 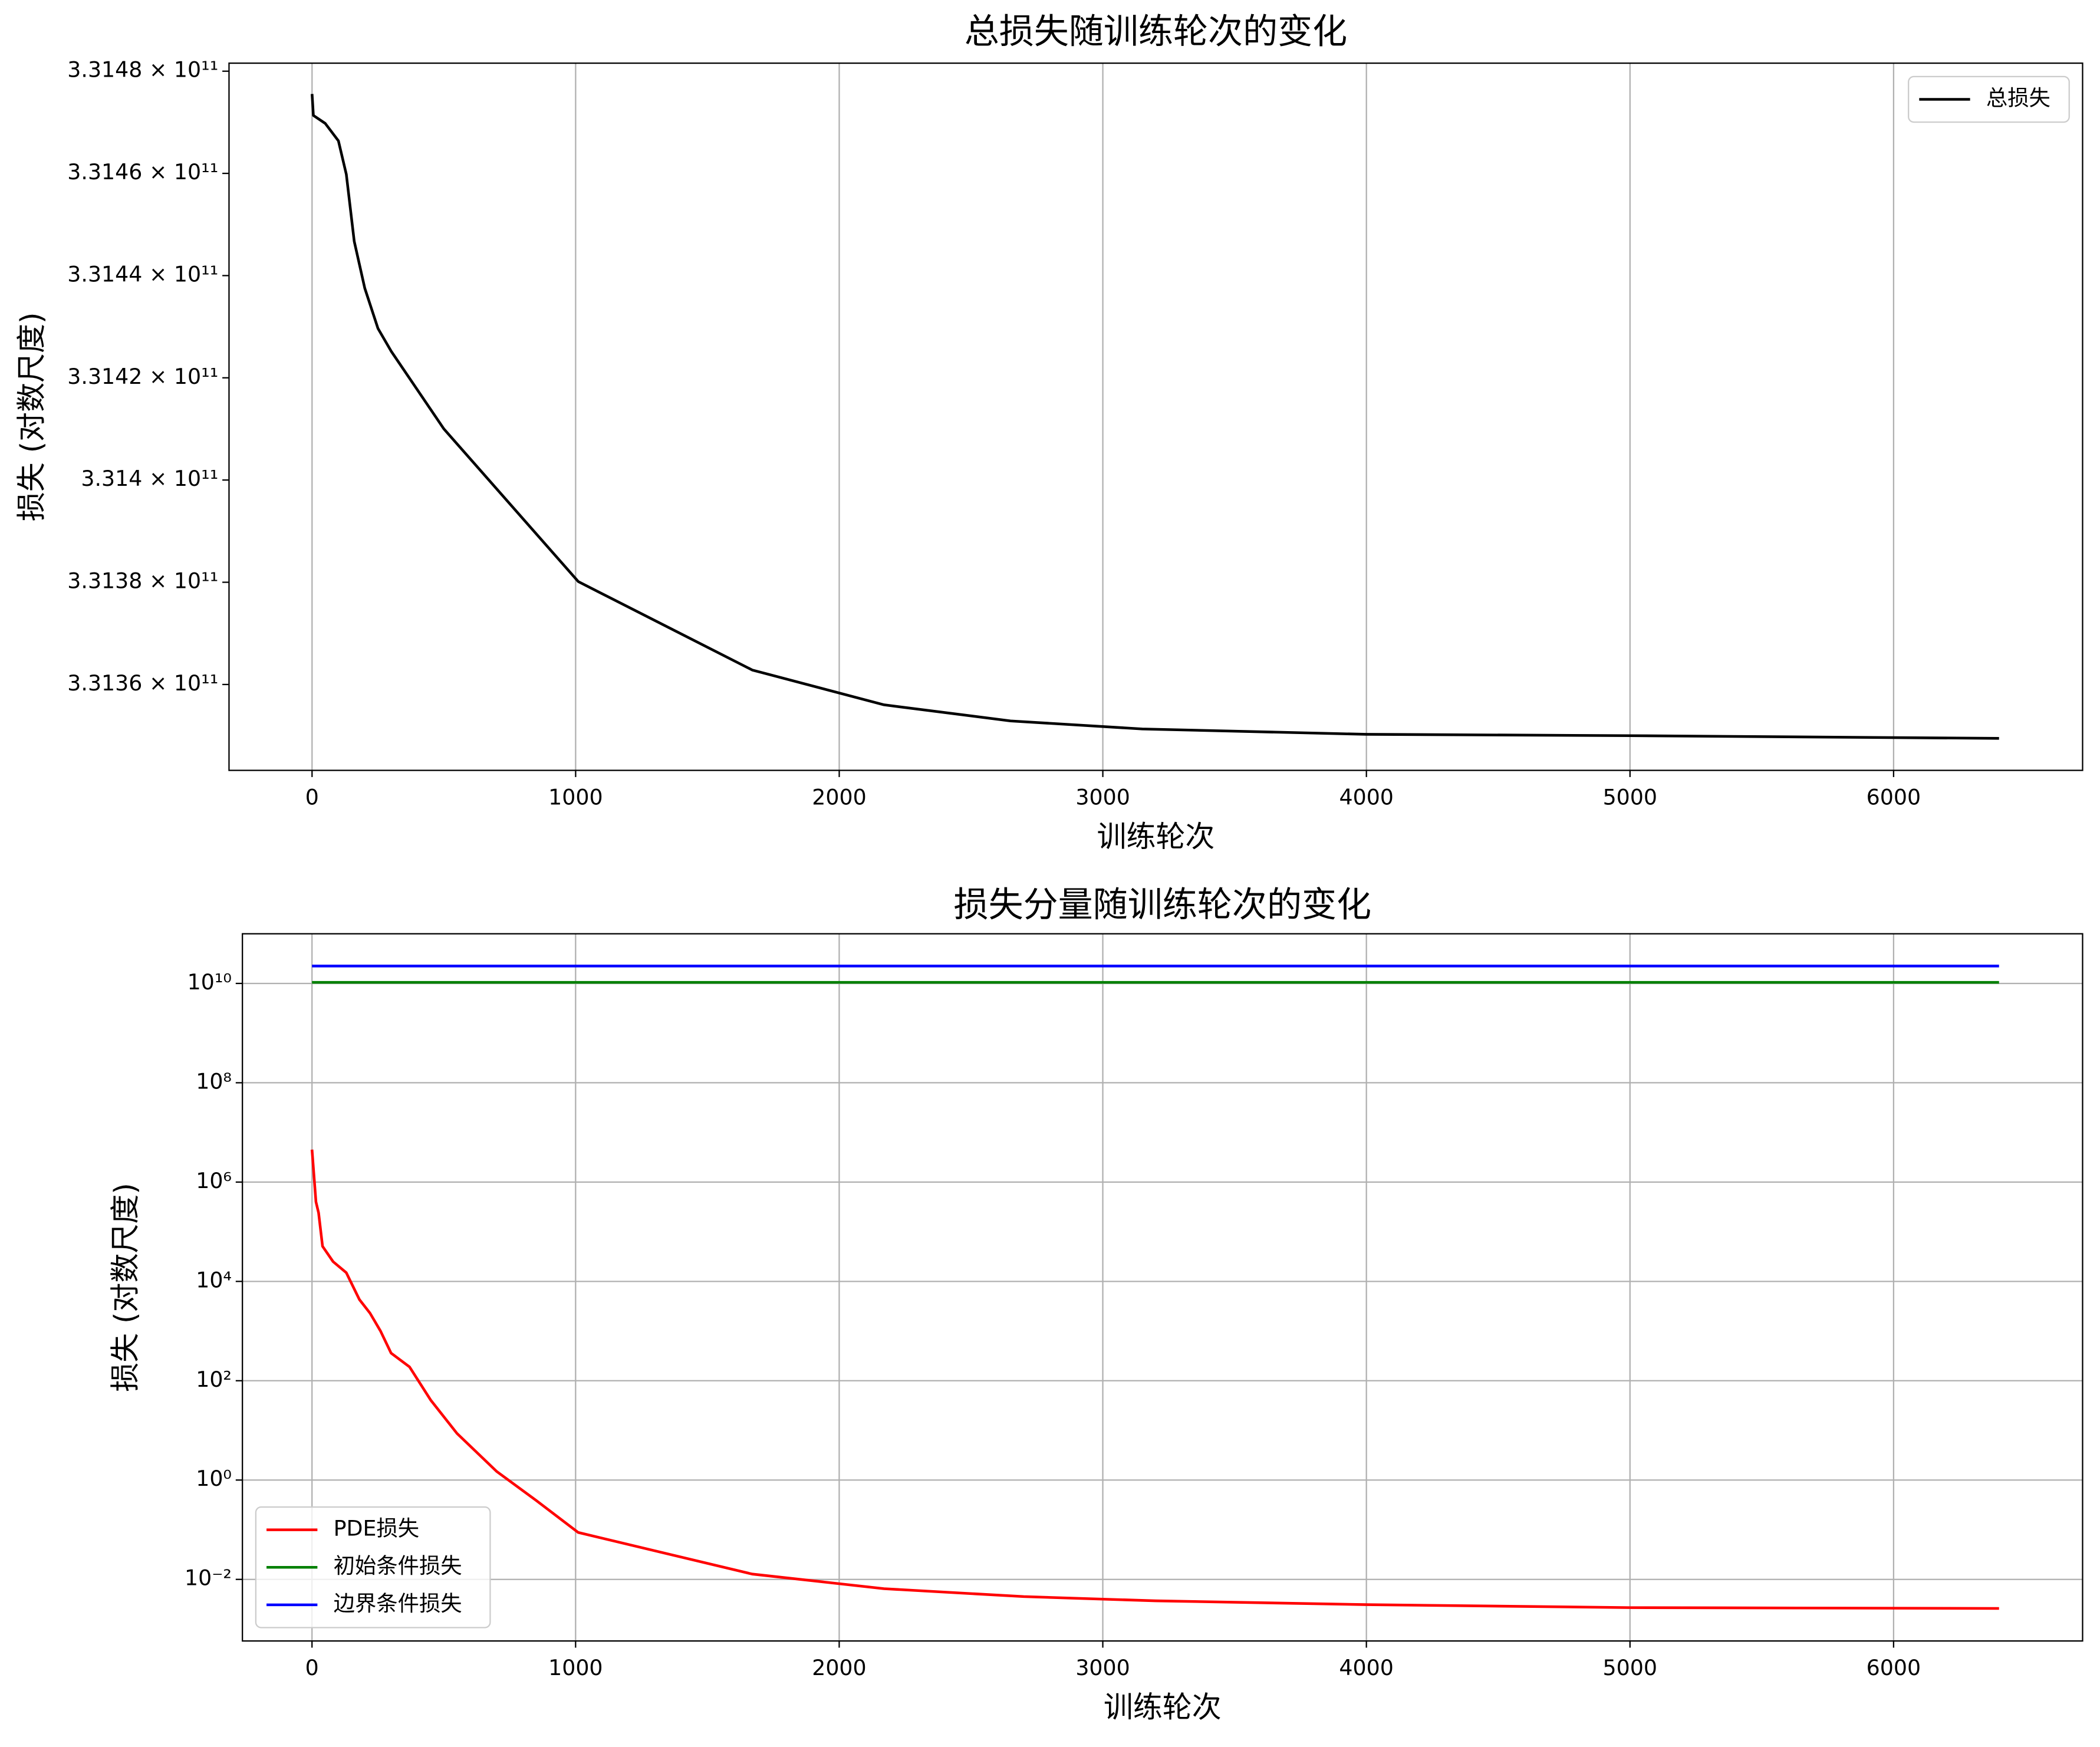 I want to click on y-tick-label: 10⁴, so click(x=214, y=1279).